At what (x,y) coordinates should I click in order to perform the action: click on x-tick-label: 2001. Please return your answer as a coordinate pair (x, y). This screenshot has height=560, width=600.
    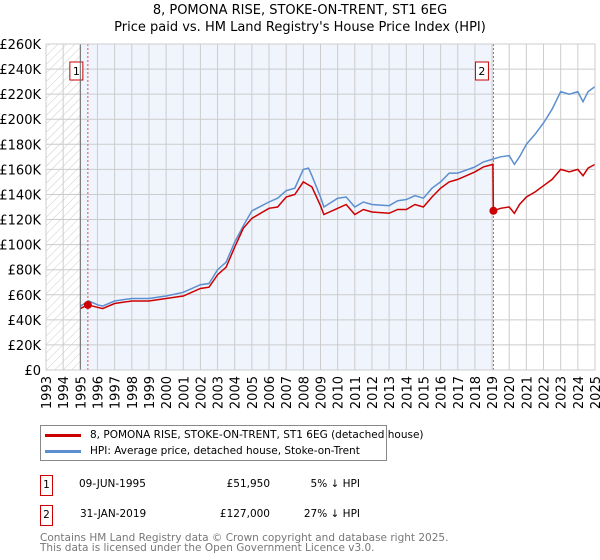
    Looking at the image, I should click on (184, 392).